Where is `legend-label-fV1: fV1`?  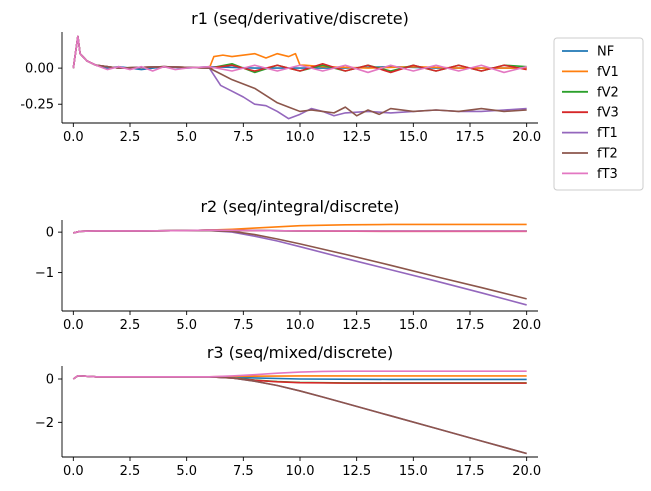
legend-label-fV1: fV1 is located at coordinates (608, 72).